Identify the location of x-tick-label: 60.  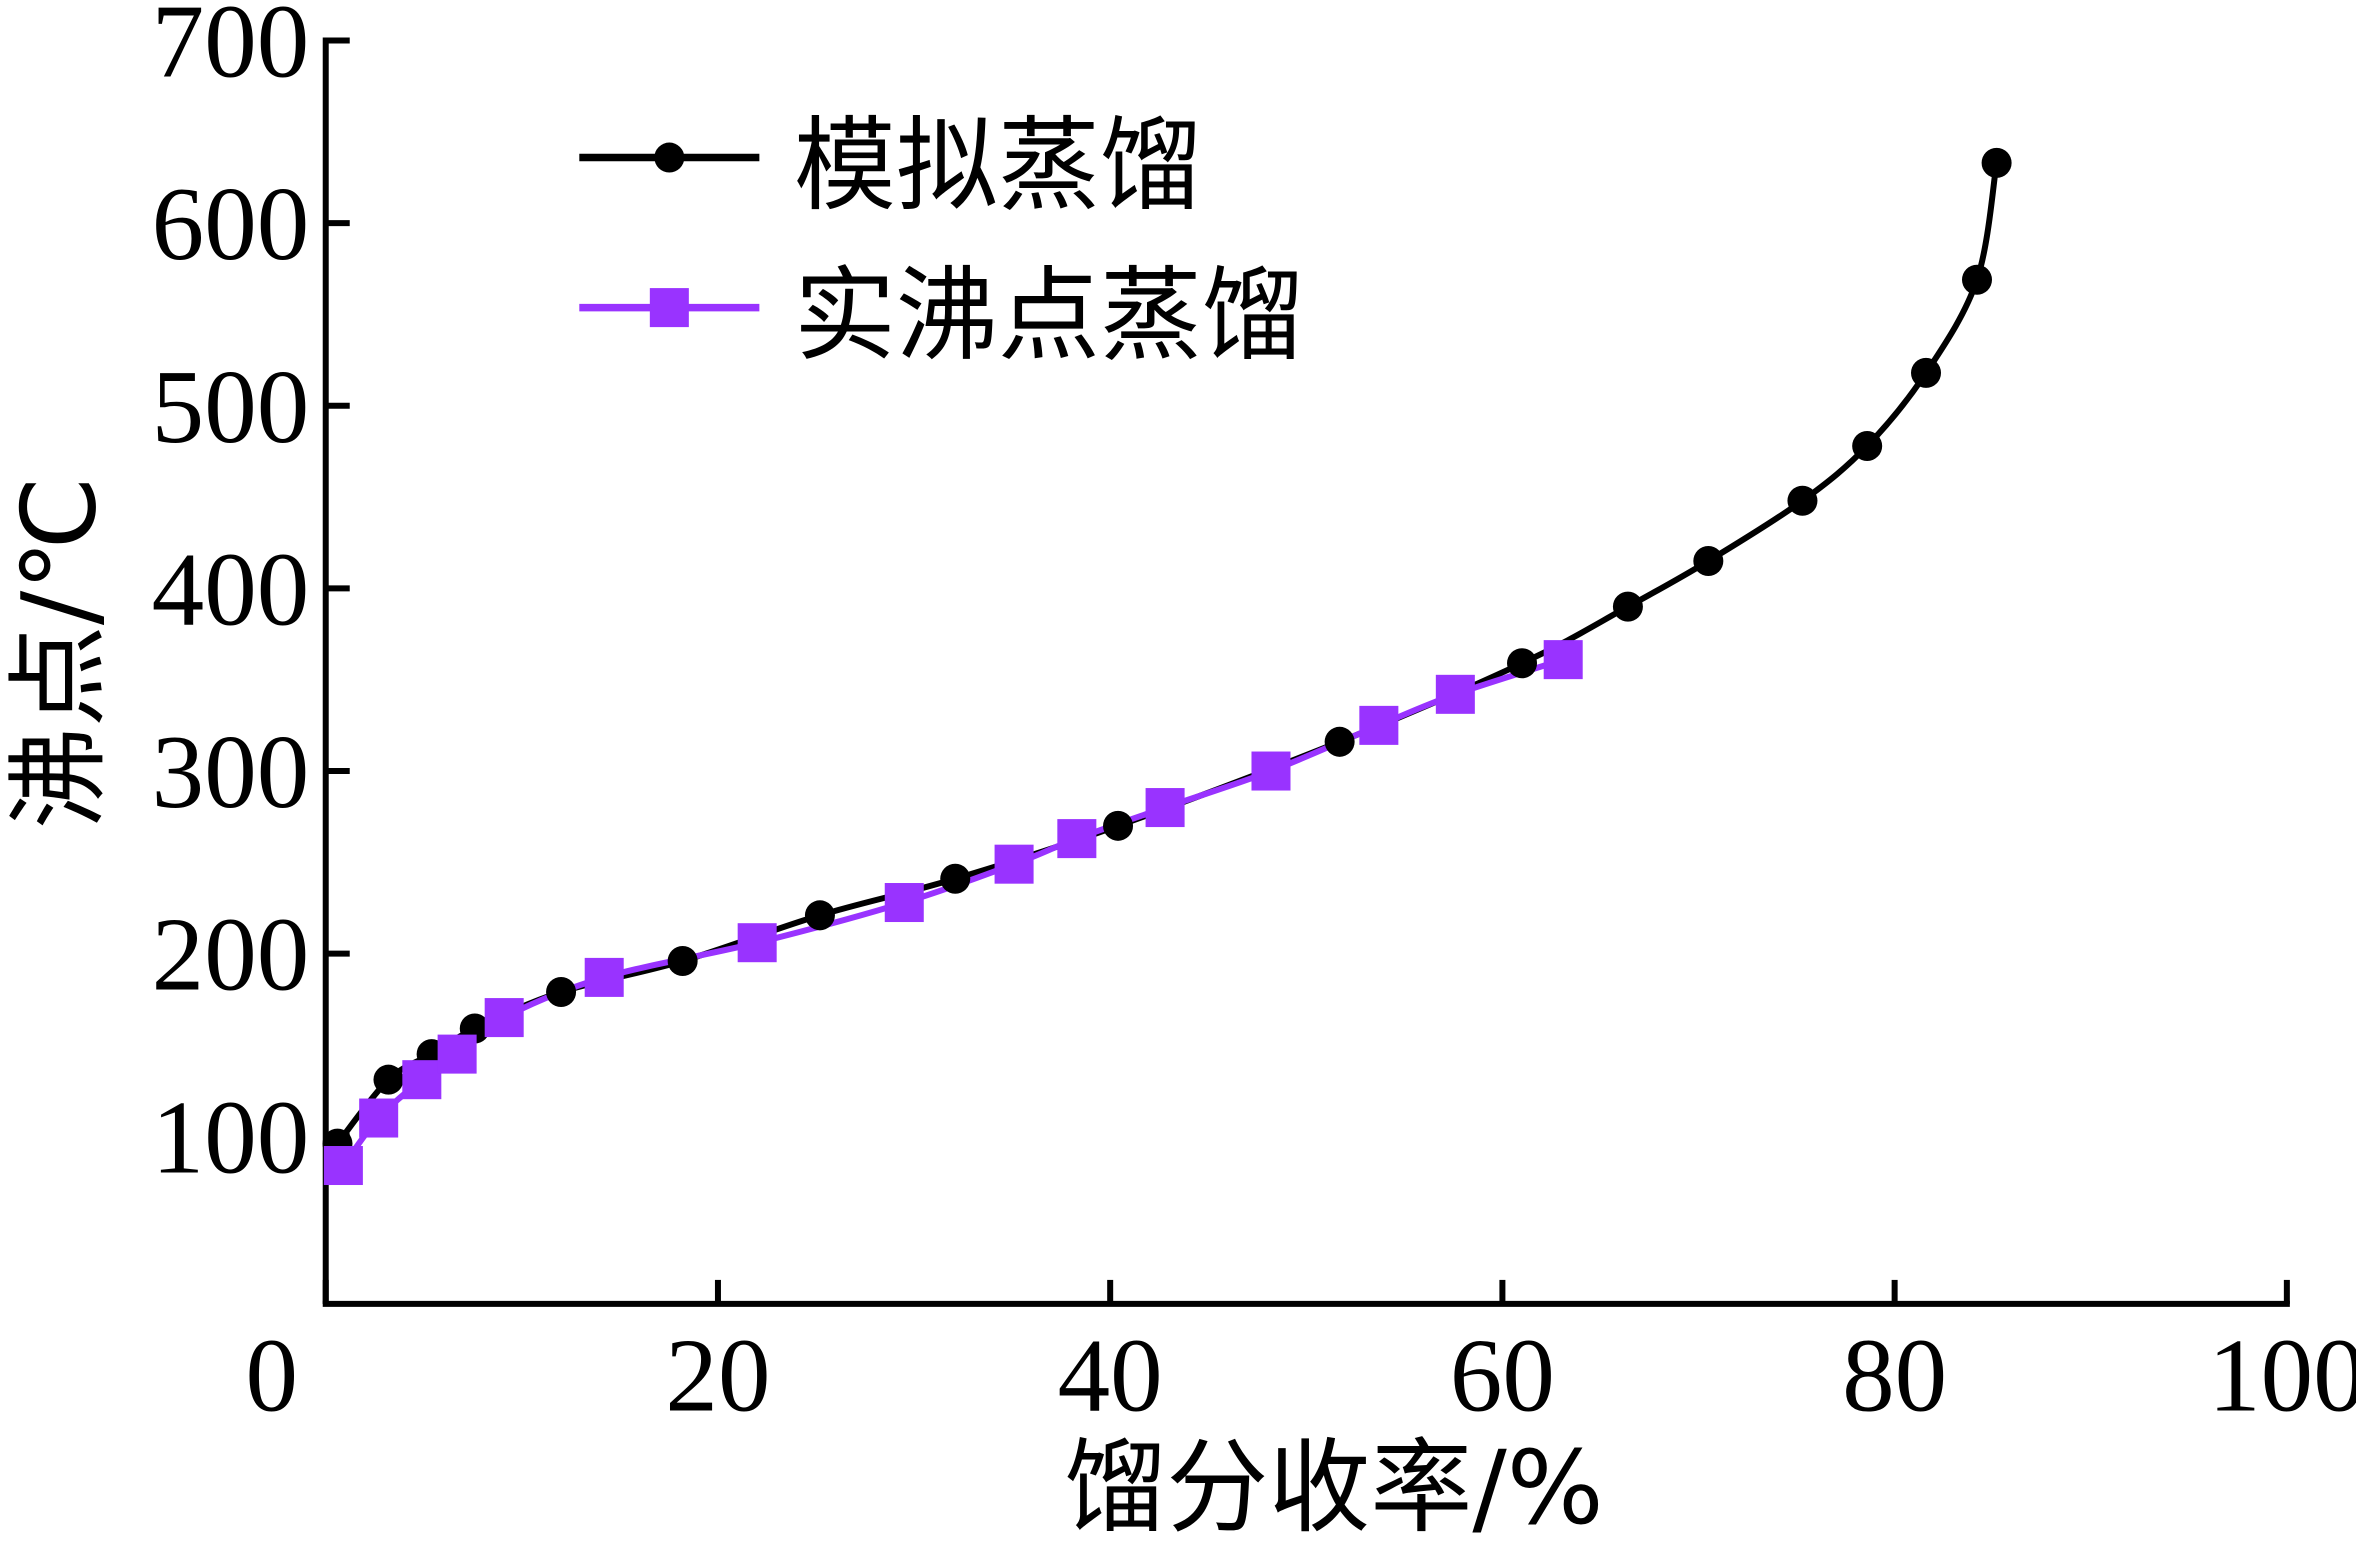
(1502, 1374).